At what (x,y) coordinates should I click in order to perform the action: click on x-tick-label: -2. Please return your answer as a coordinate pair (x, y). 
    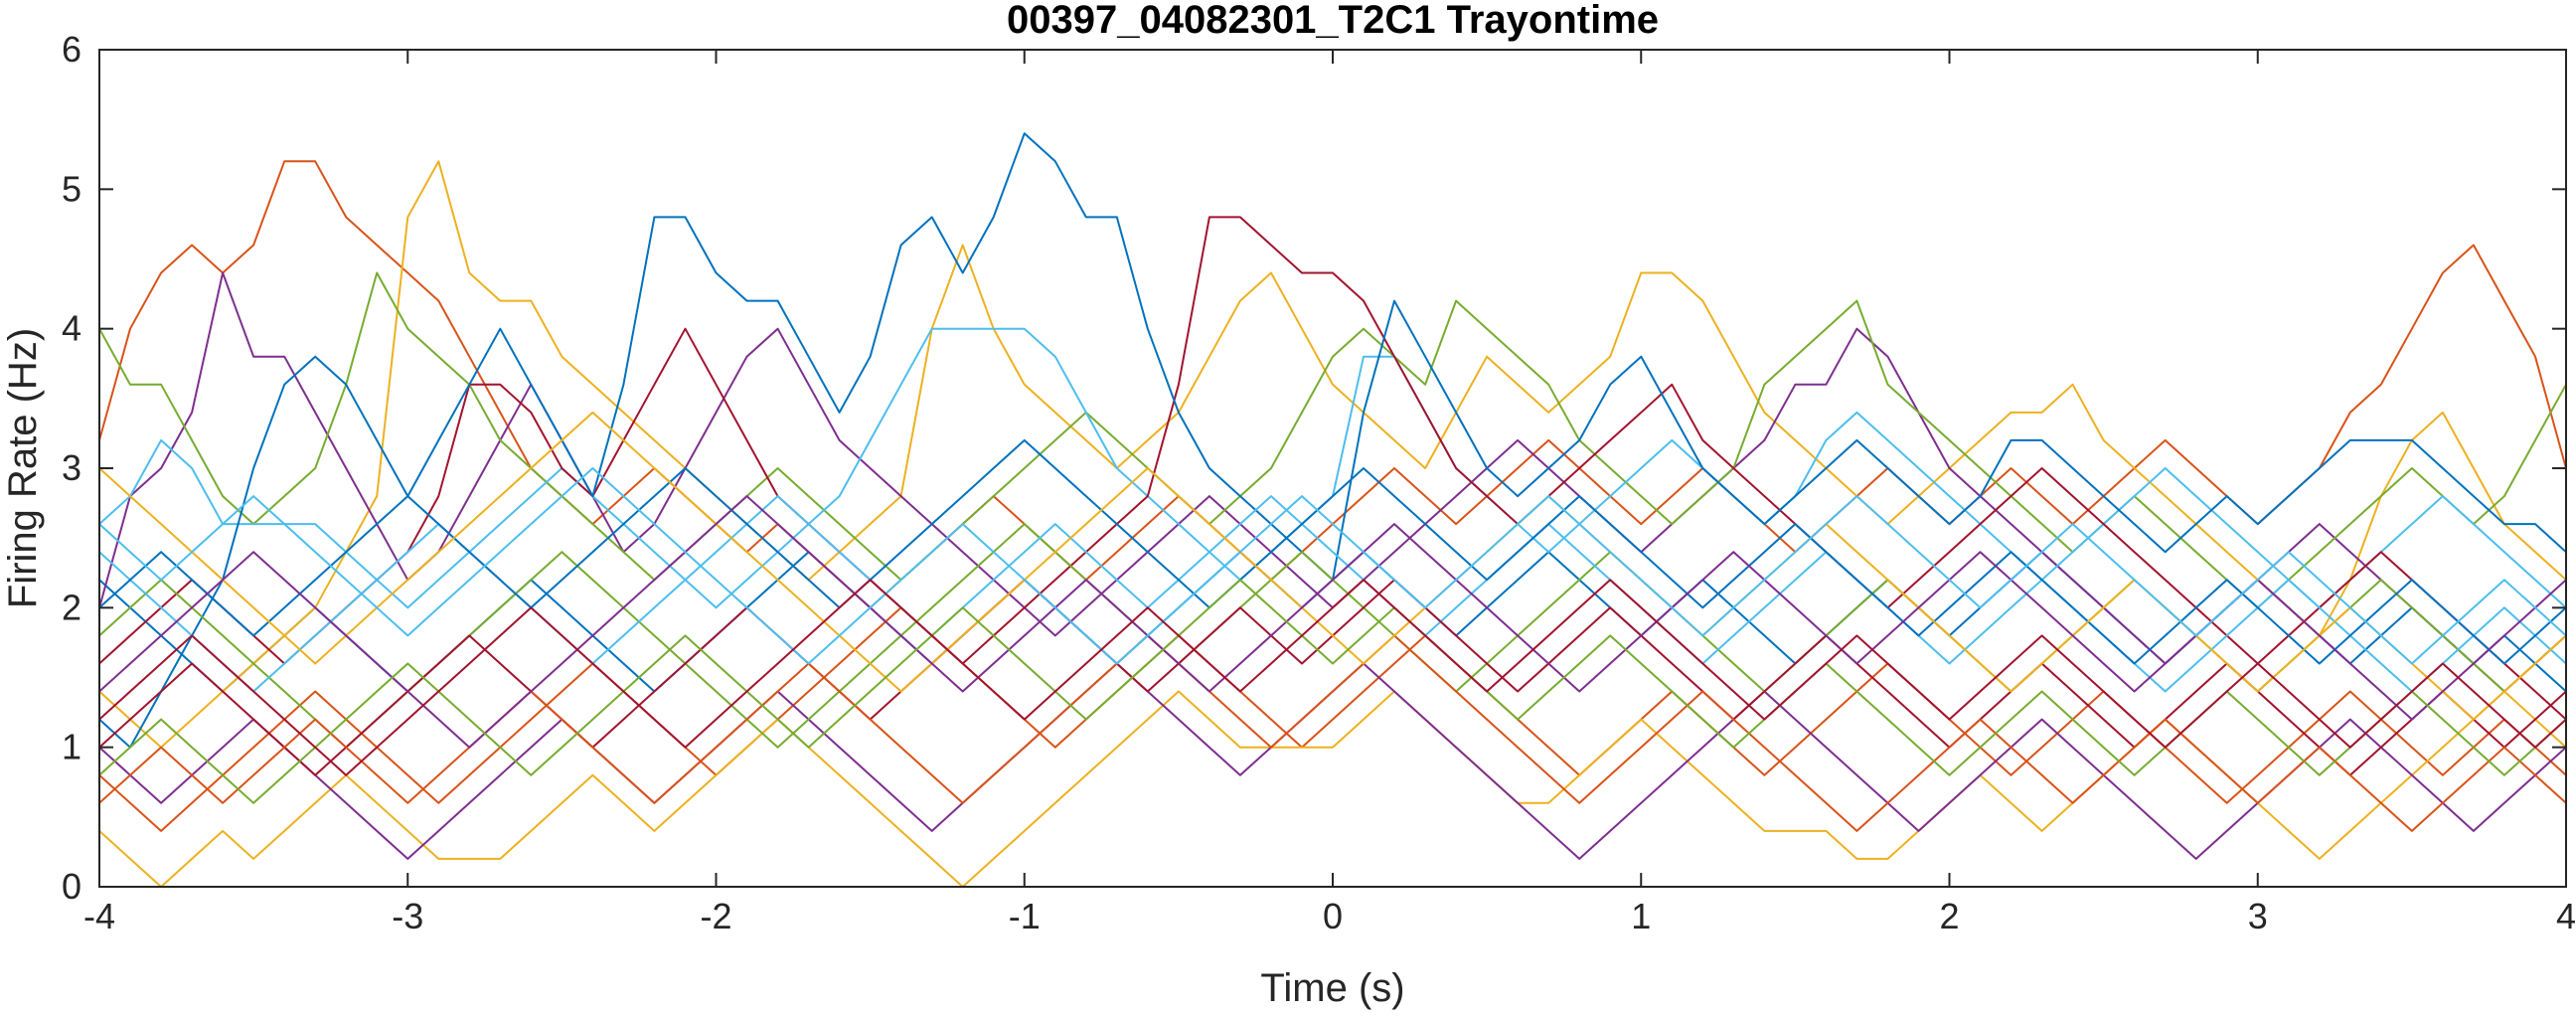
    Looking at the image, I should click on (715, 916).